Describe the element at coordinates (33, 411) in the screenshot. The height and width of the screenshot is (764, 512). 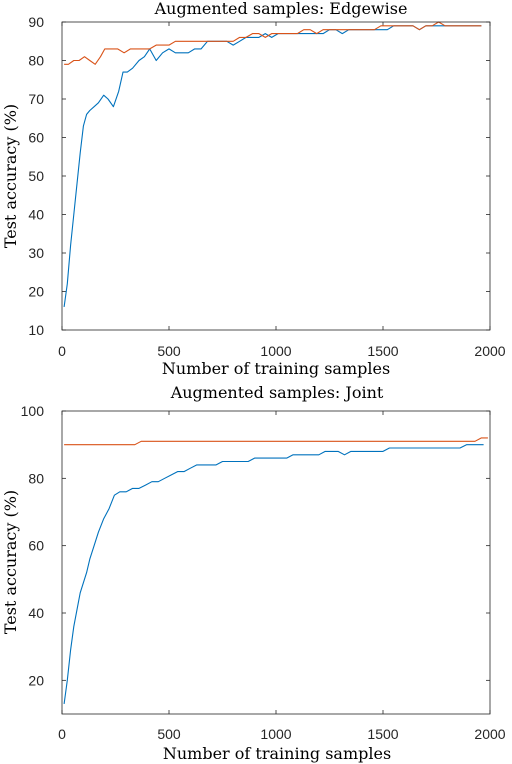
I see `y-tick-label: 100` at that location.